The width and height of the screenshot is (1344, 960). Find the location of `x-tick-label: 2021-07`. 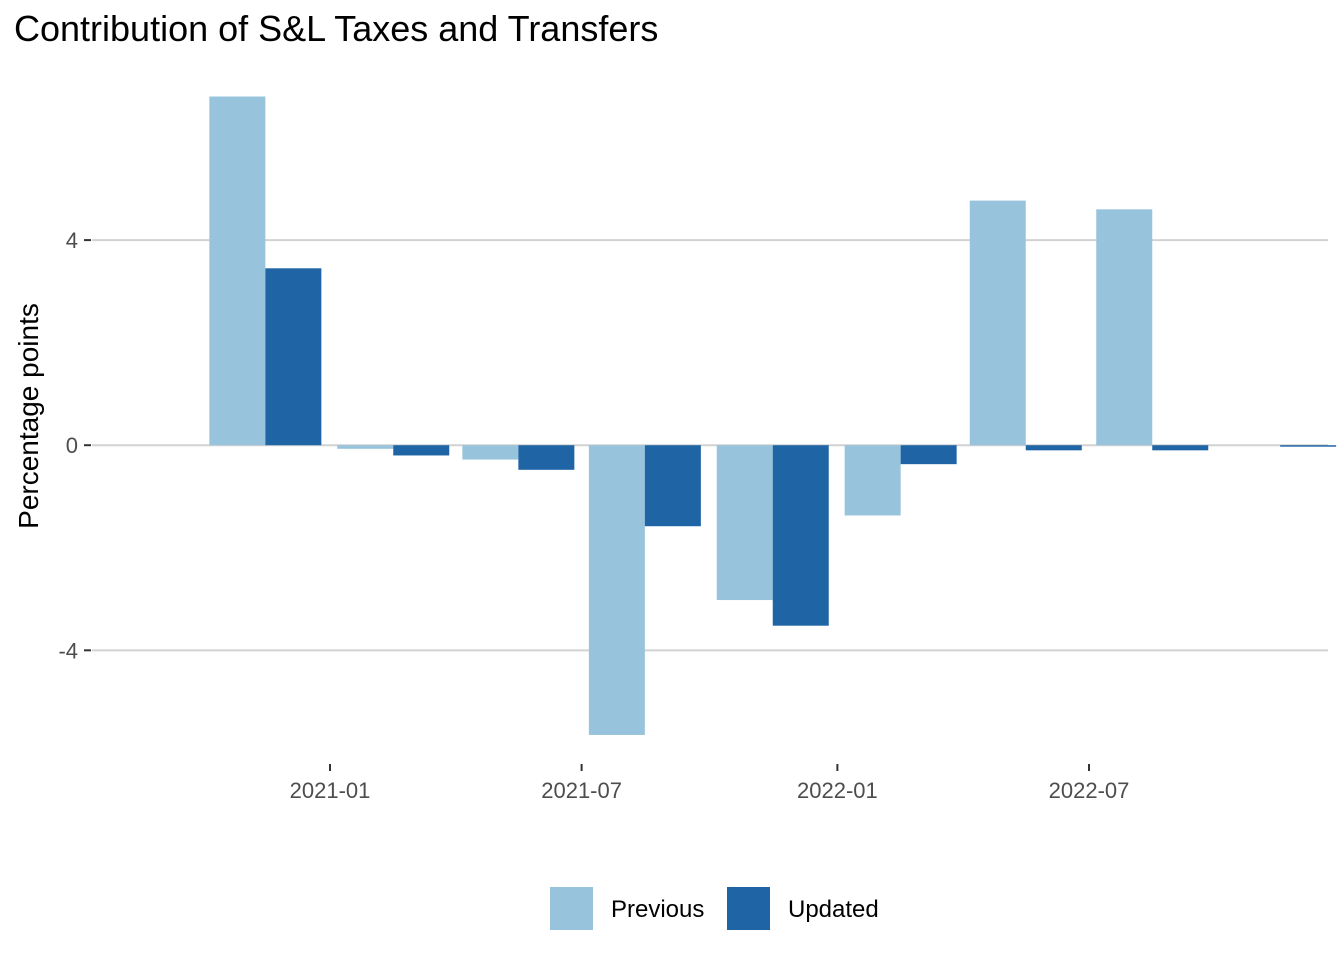

x-tick-label: 2021-07 is located at coordinates (581, 790).